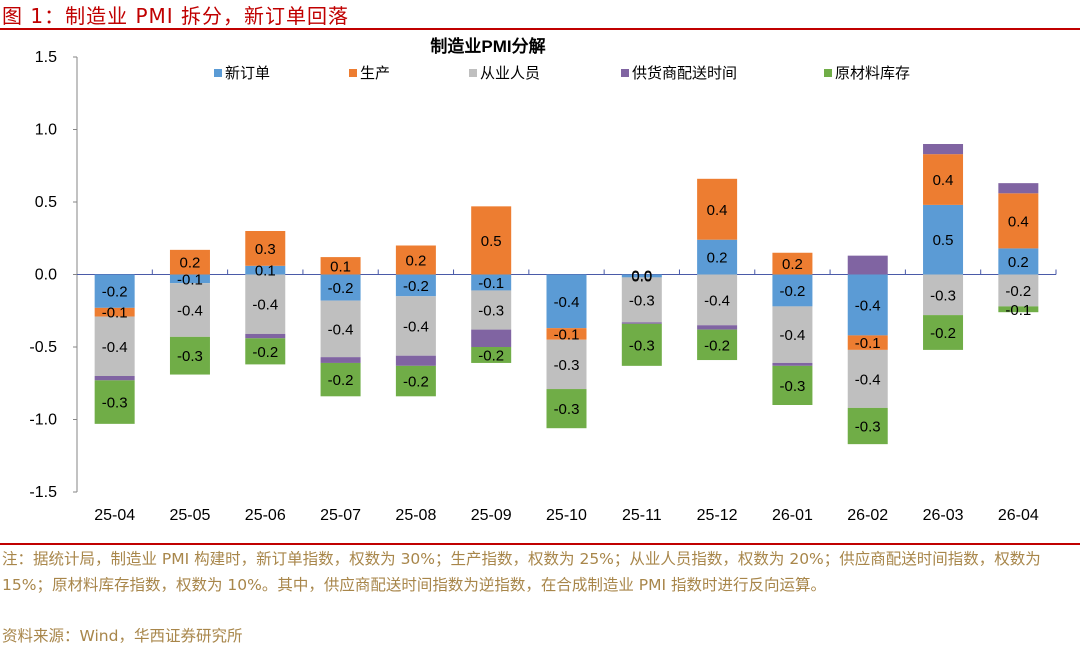 The height and width of the screenshot is (647, 1080). Describe the element at coordinates (641, 276) in the screenshot. I see `bar-segment-label: 0.0` at that location.